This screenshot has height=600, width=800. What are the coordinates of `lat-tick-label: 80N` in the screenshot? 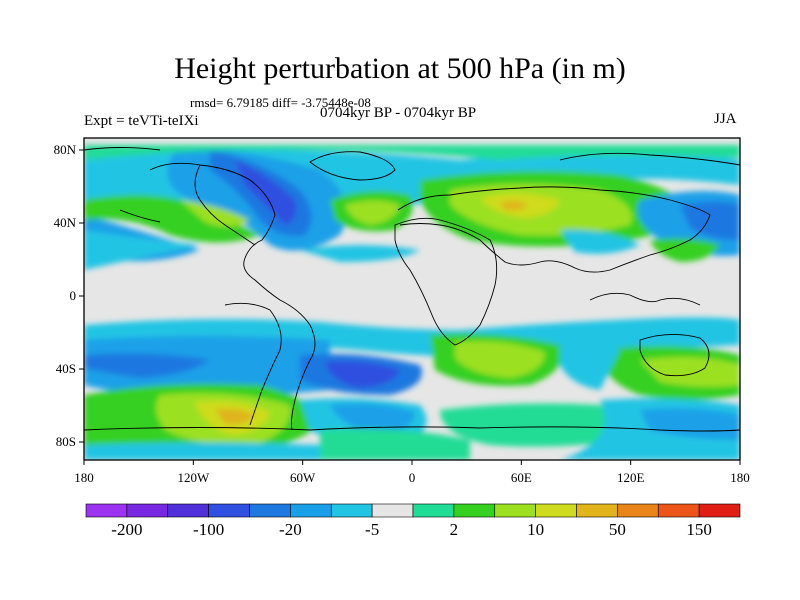 It's located at (65, 149).